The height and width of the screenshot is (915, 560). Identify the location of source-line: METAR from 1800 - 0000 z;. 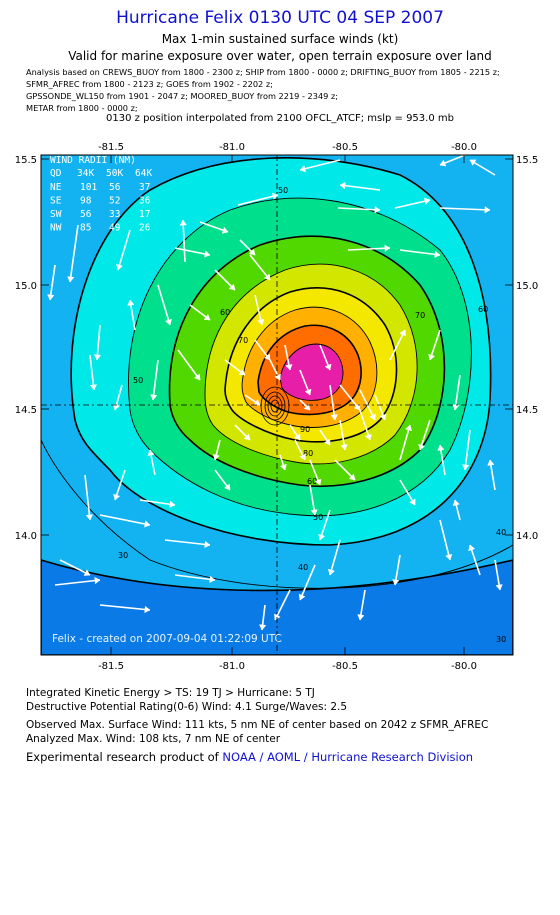
(82, 108).